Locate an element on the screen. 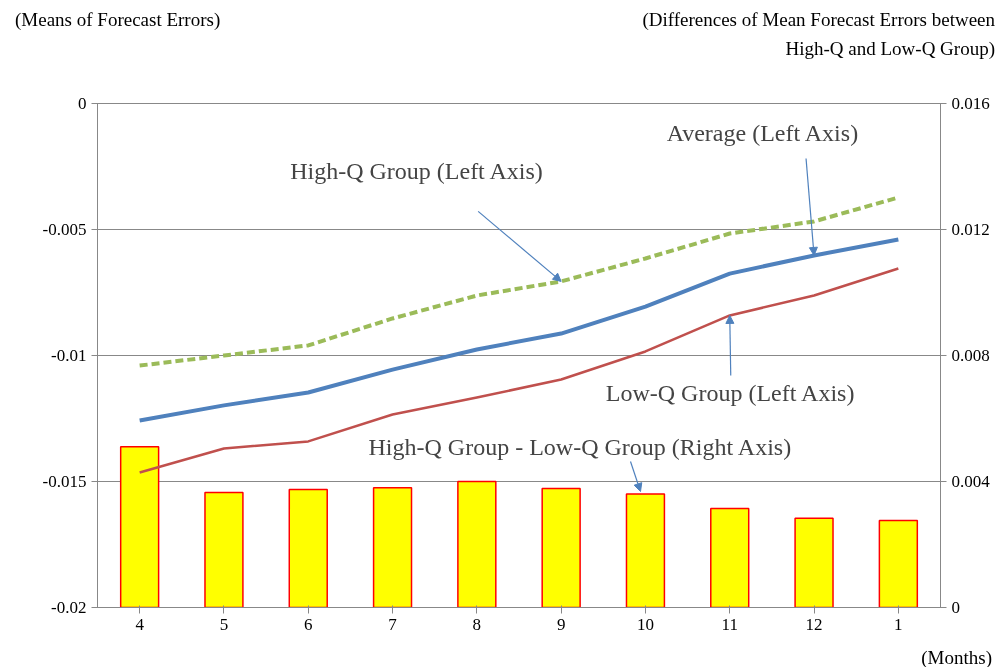 The image size is (1005, 667). y-tick-label: 0 is located at coordinates (82, 103).